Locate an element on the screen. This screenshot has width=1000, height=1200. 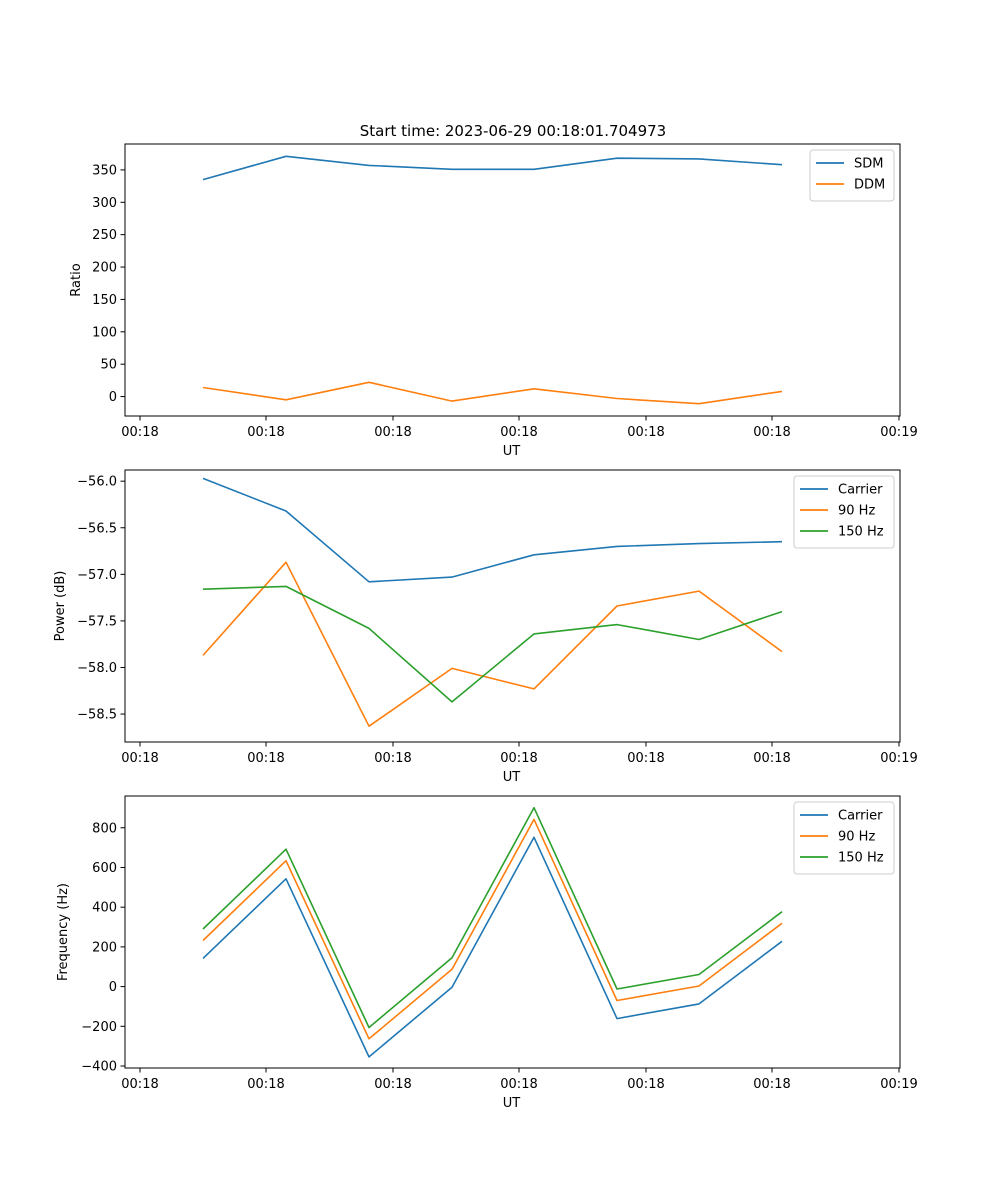
ratio-legend-label-0: SDM is located at coordinates (868, 164).